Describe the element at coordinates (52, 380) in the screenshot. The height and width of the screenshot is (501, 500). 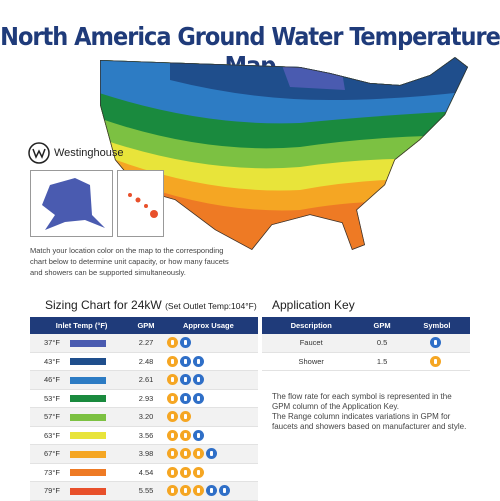
I see `inlet-text: 46°F` at that location.